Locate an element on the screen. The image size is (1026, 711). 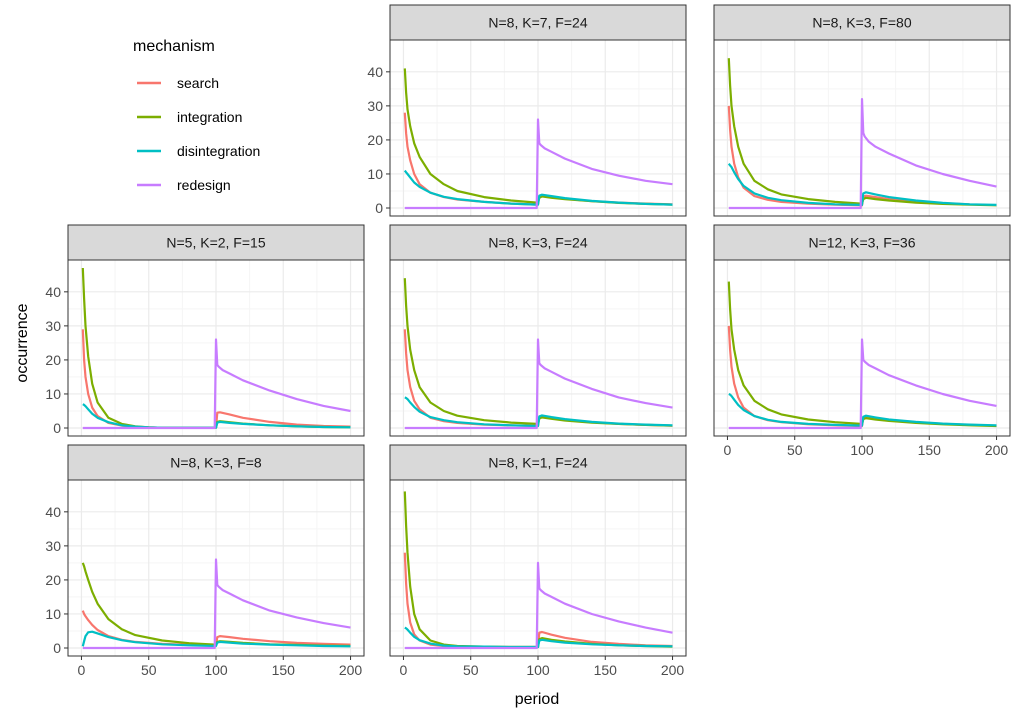
facet-strip-label: N=8, K=3, F=80 is located at coordinates (861, 23).